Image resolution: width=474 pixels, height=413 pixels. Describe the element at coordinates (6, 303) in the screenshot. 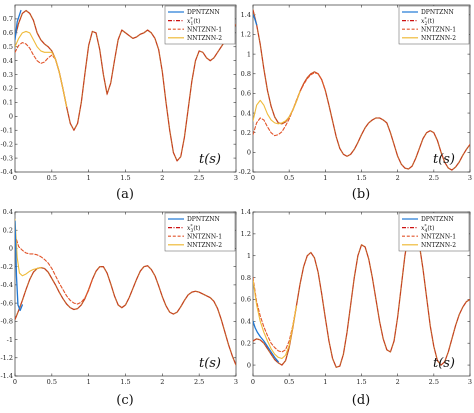

I see `y-tick-label: -0.6` at that location.